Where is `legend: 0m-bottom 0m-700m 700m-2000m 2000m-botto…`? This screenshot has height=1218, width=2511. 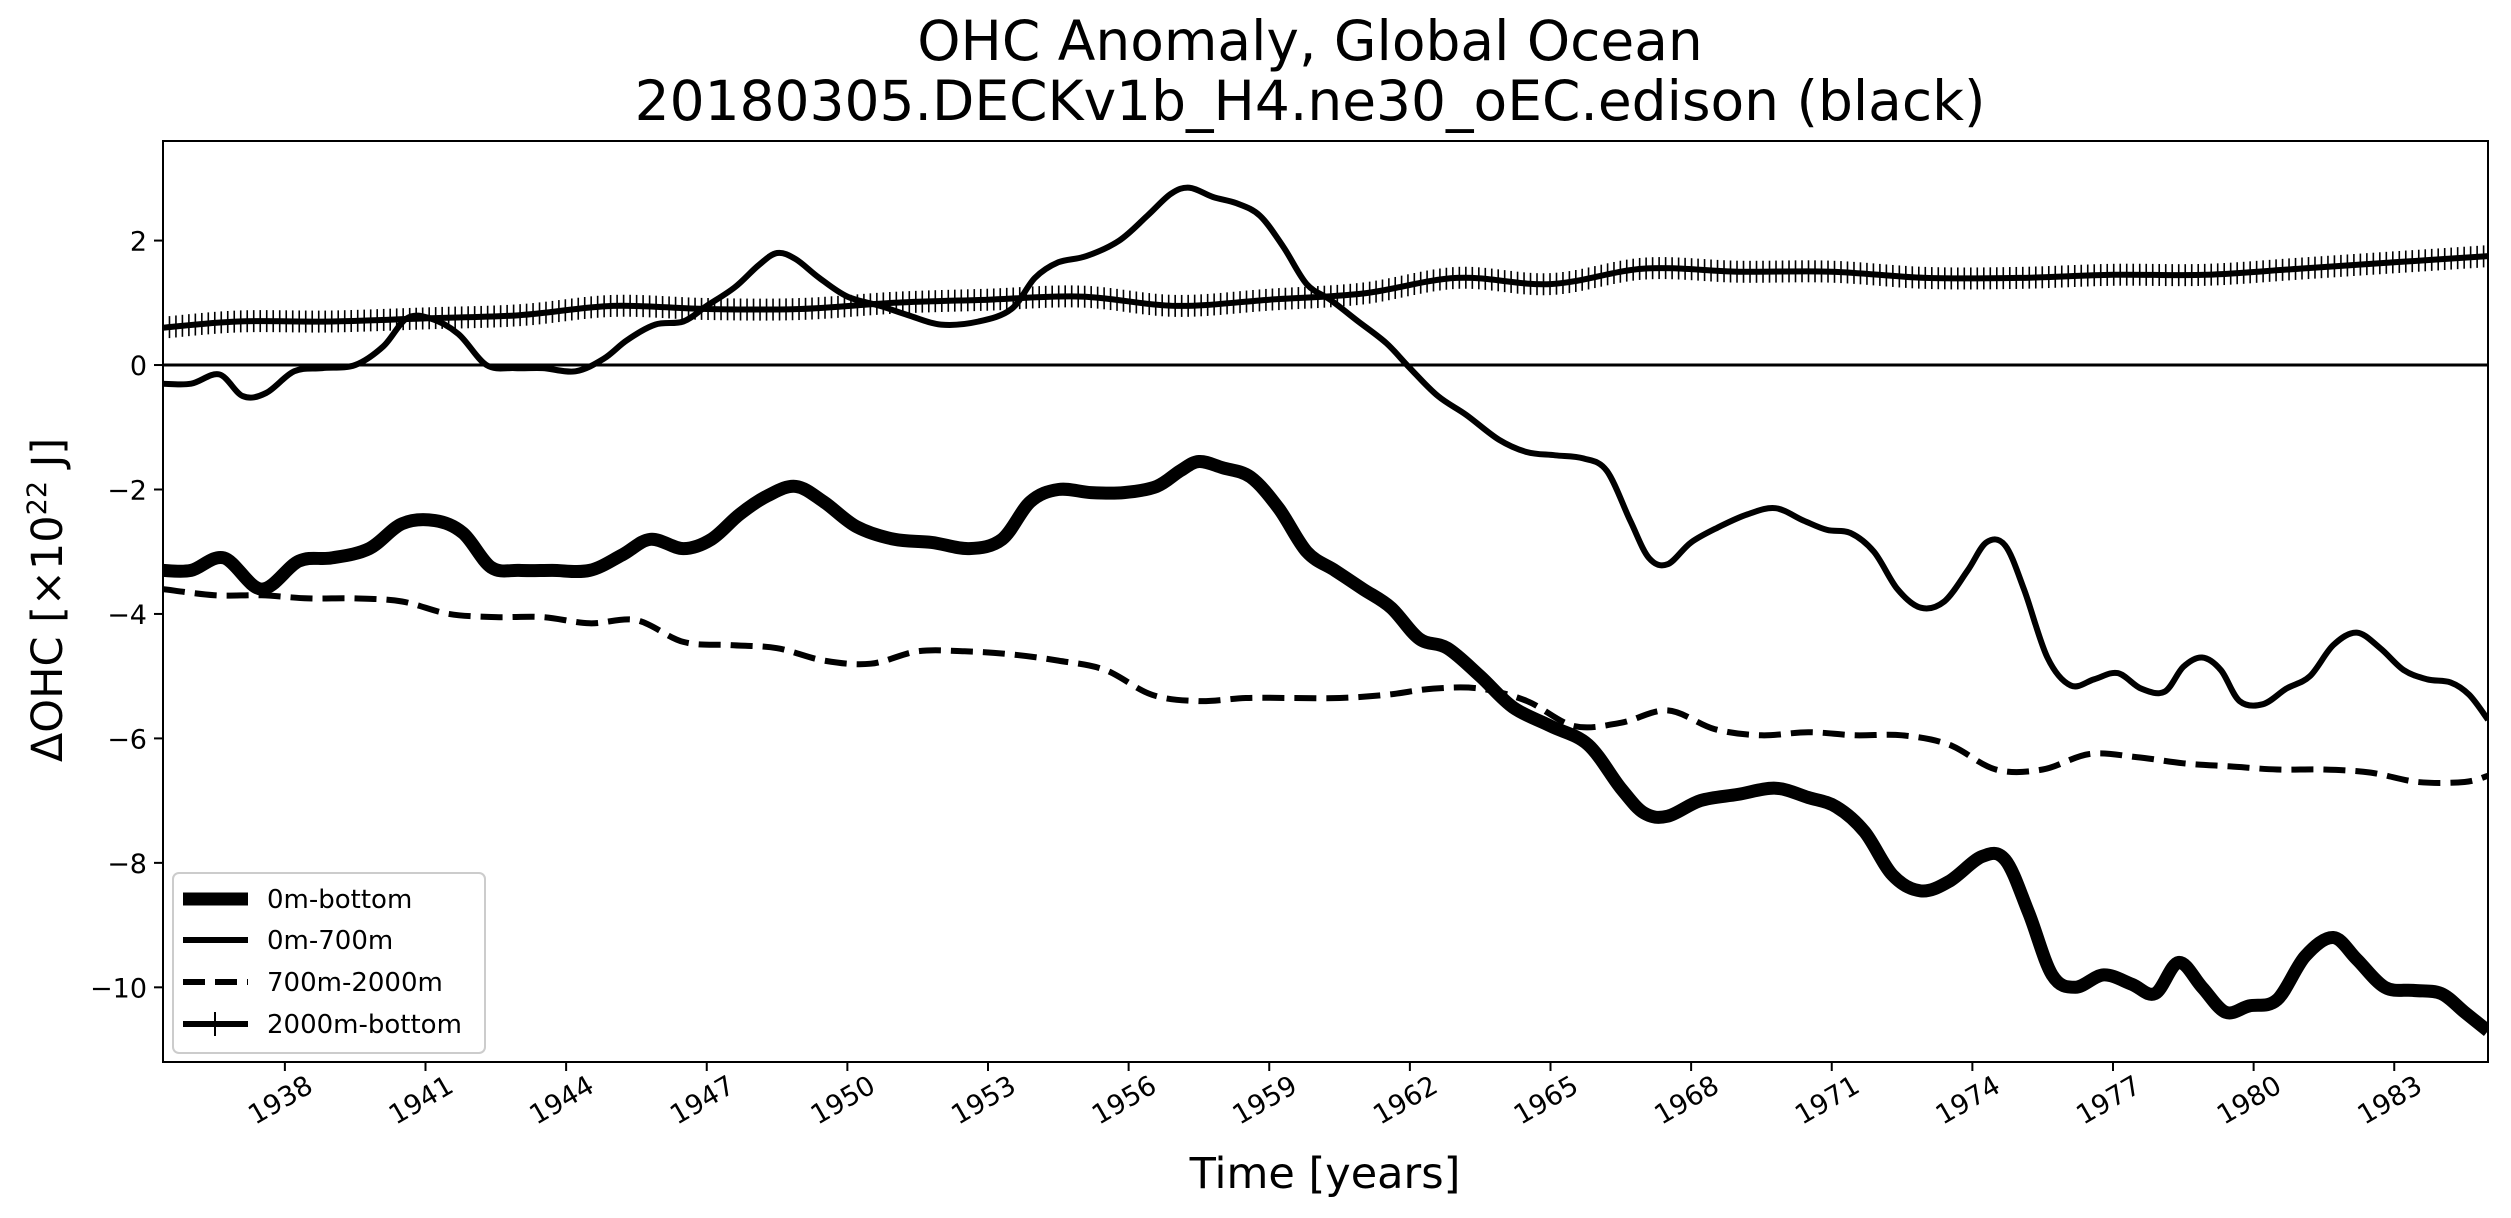
legend: 0m-bottom 0m-700m 700m-2000m 2000m-botto… is located at coordinates (329, 963).